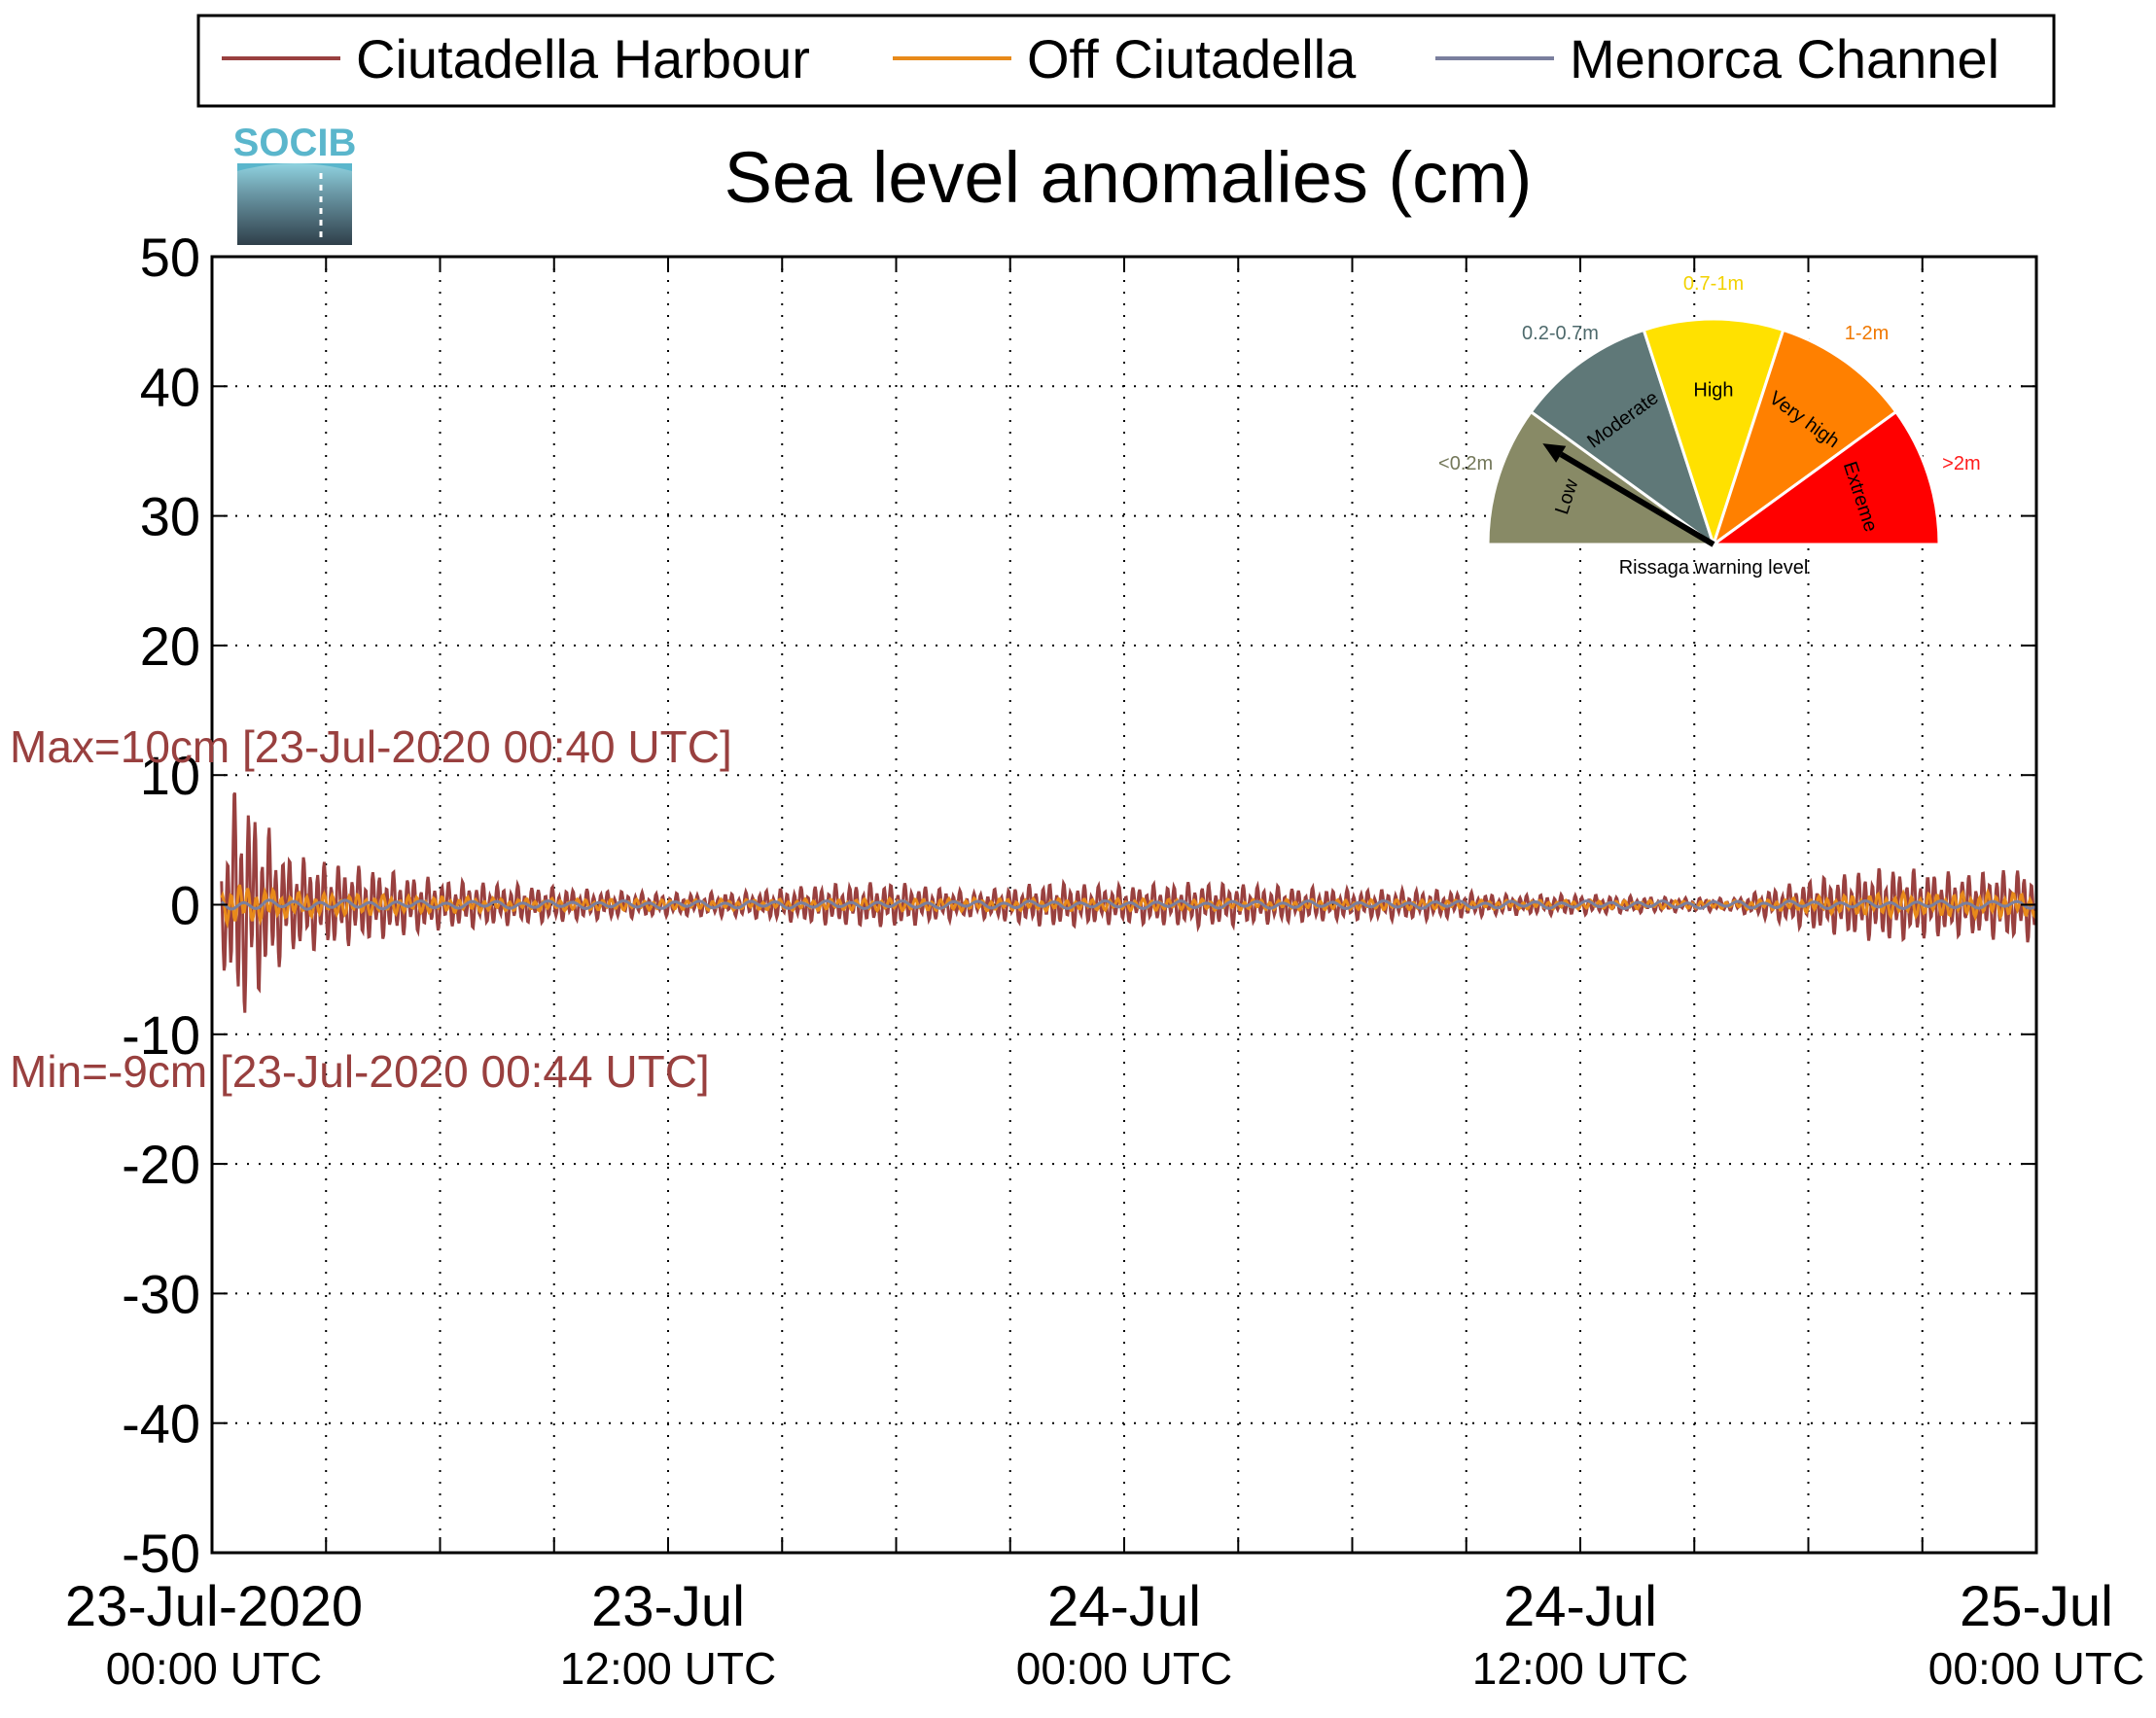 This screenshot has height=1718, width=2156. What do you see at coordinates (1784, 58) in the screenshot?
I see `legend-label-menorca-channel: Menorca Channel` at bounding box center [1784, 58].